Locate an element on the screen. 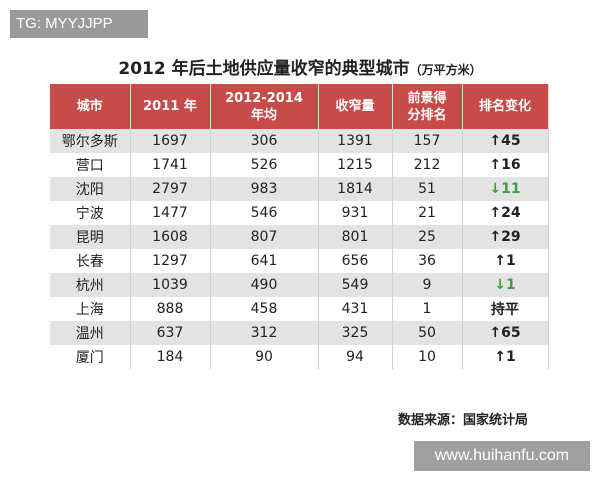 The height and width of the screenshot is (480, 600). table-cell: 宁波 is located at coordinates (90, 213).